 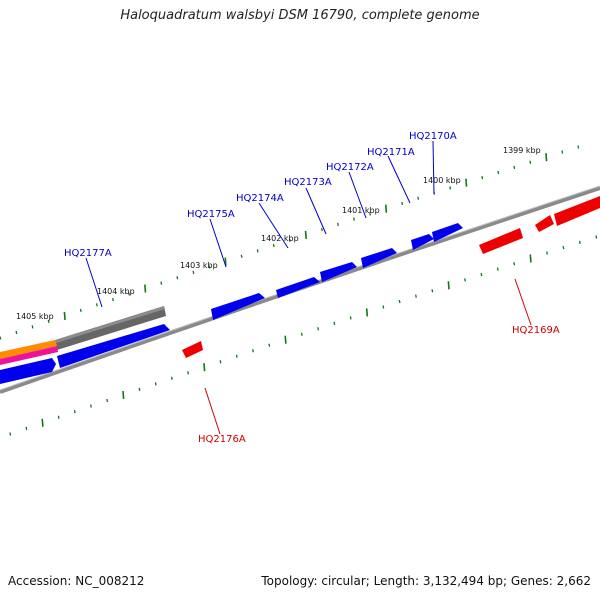 What do you see at coordinates (536, 330) in the screenshot?
I see `gene-label: HQ2169A` at bounding box center [536, 330].